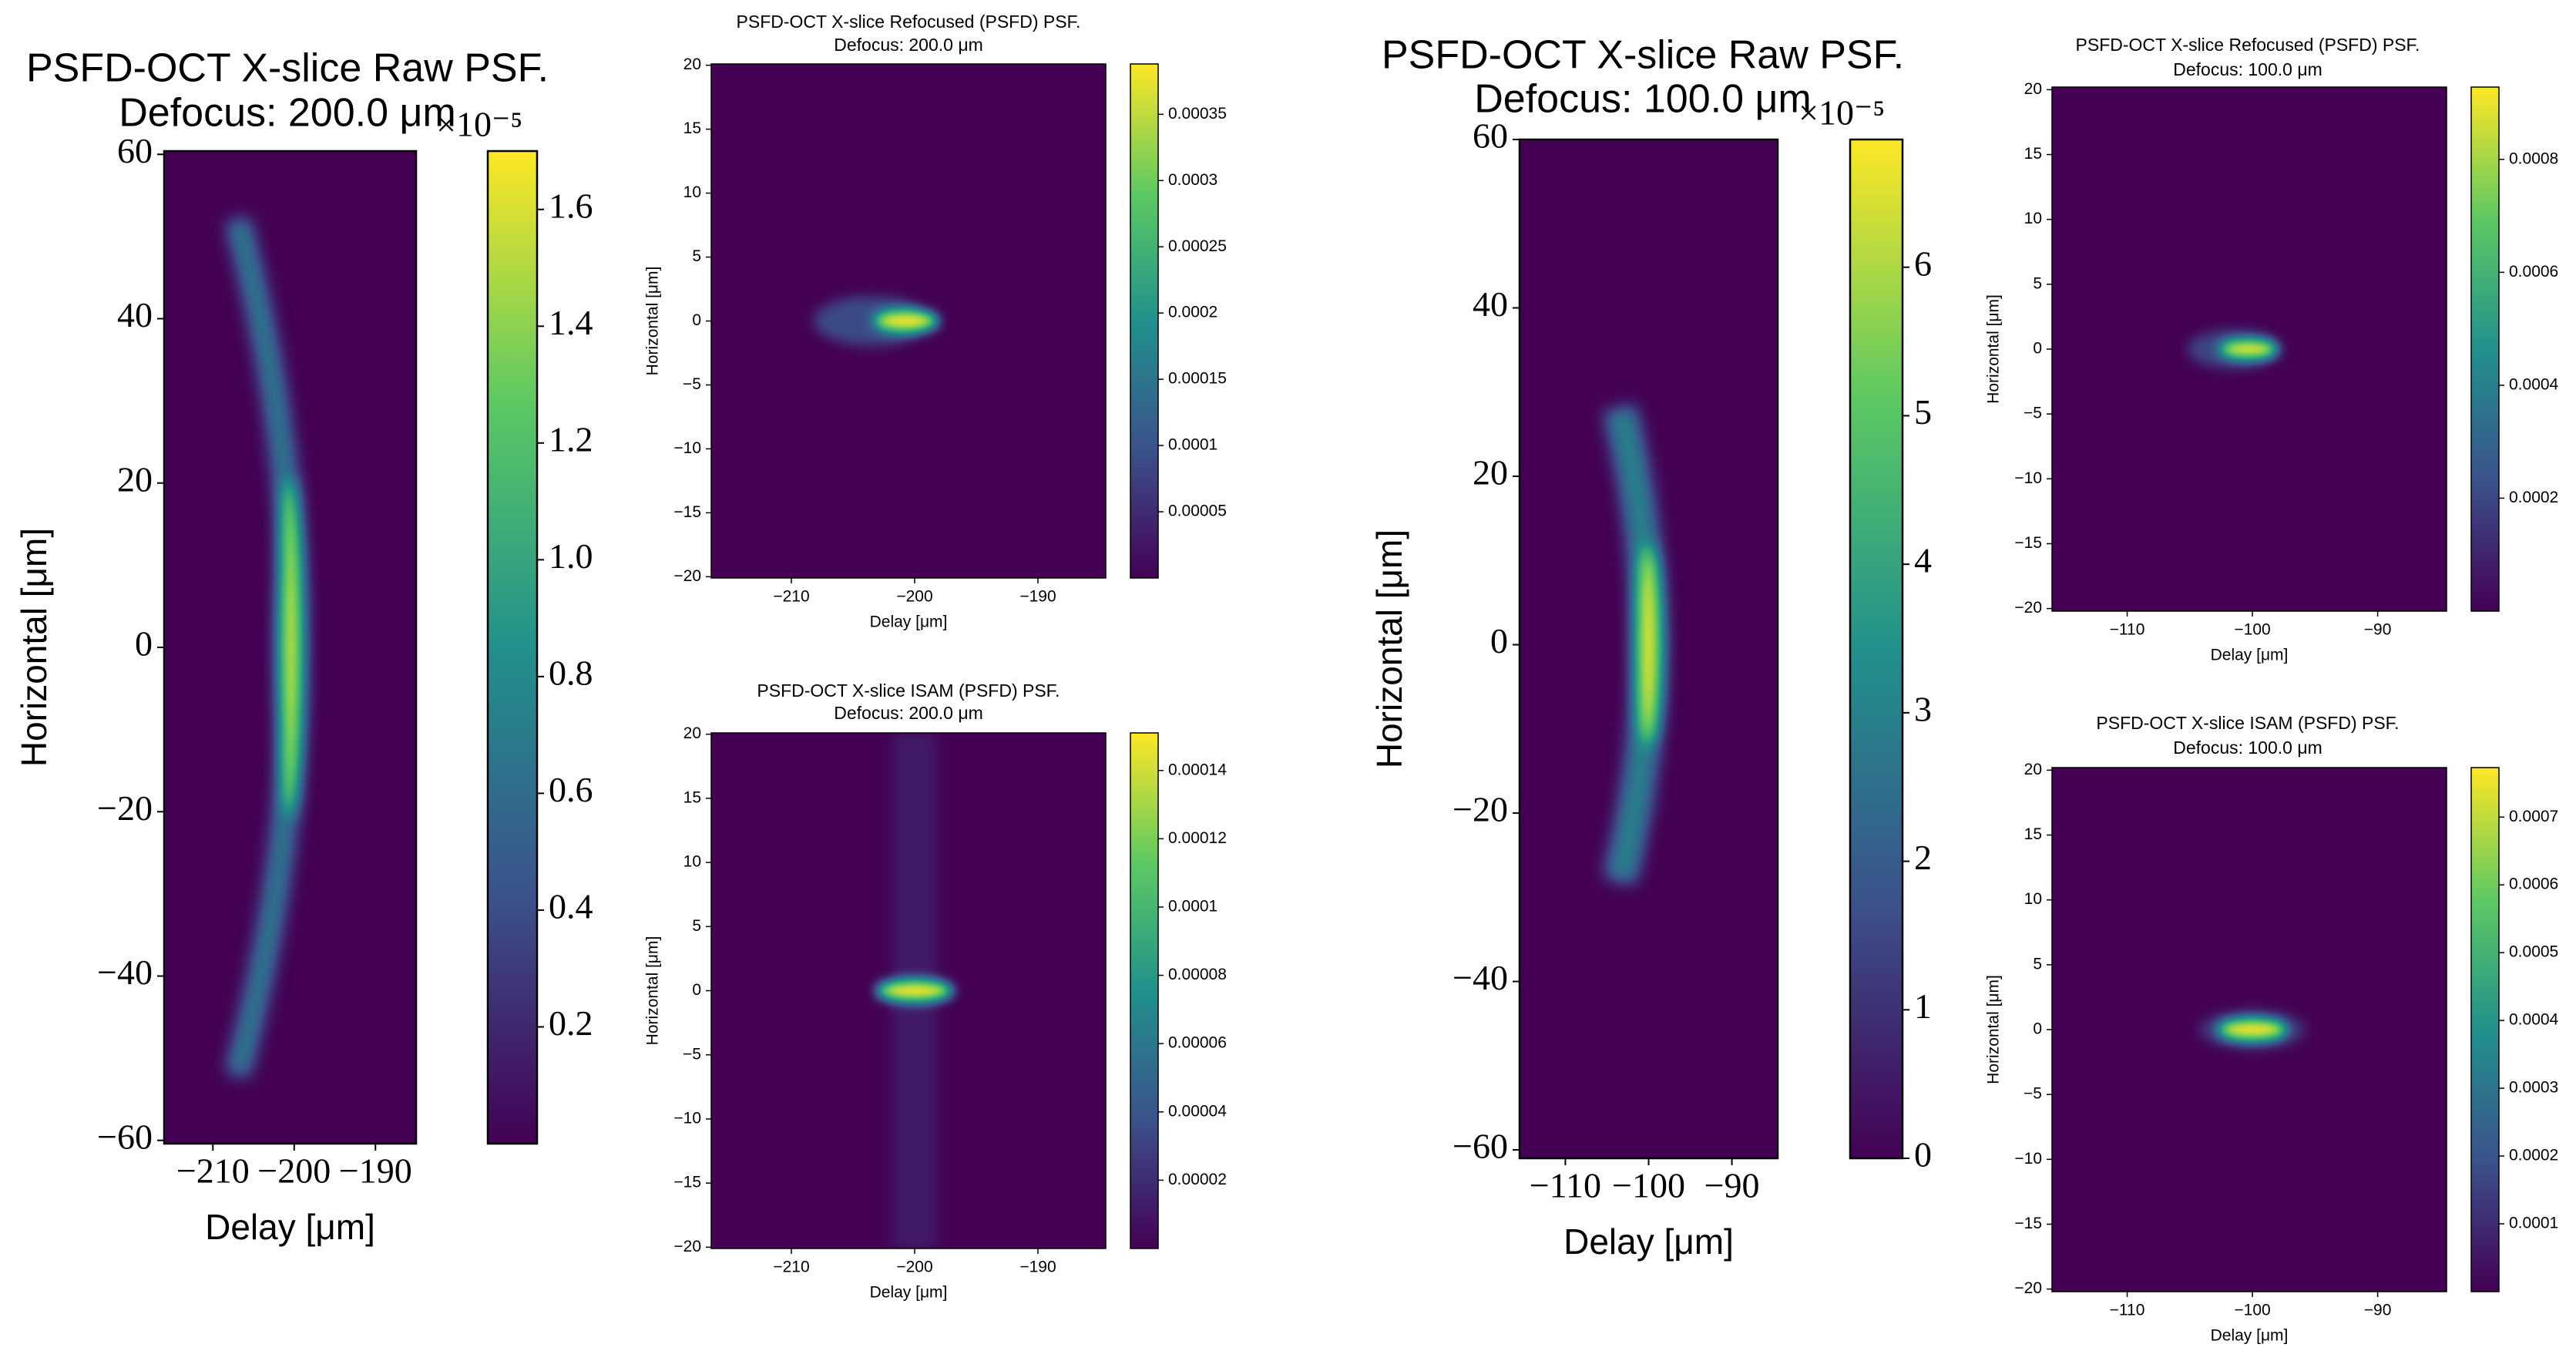 Image resolution: width=2576 pixels, height=1361 pixels. I want to click on colorbar-multiplier: ×10⁻⁵, so click(479, 124).